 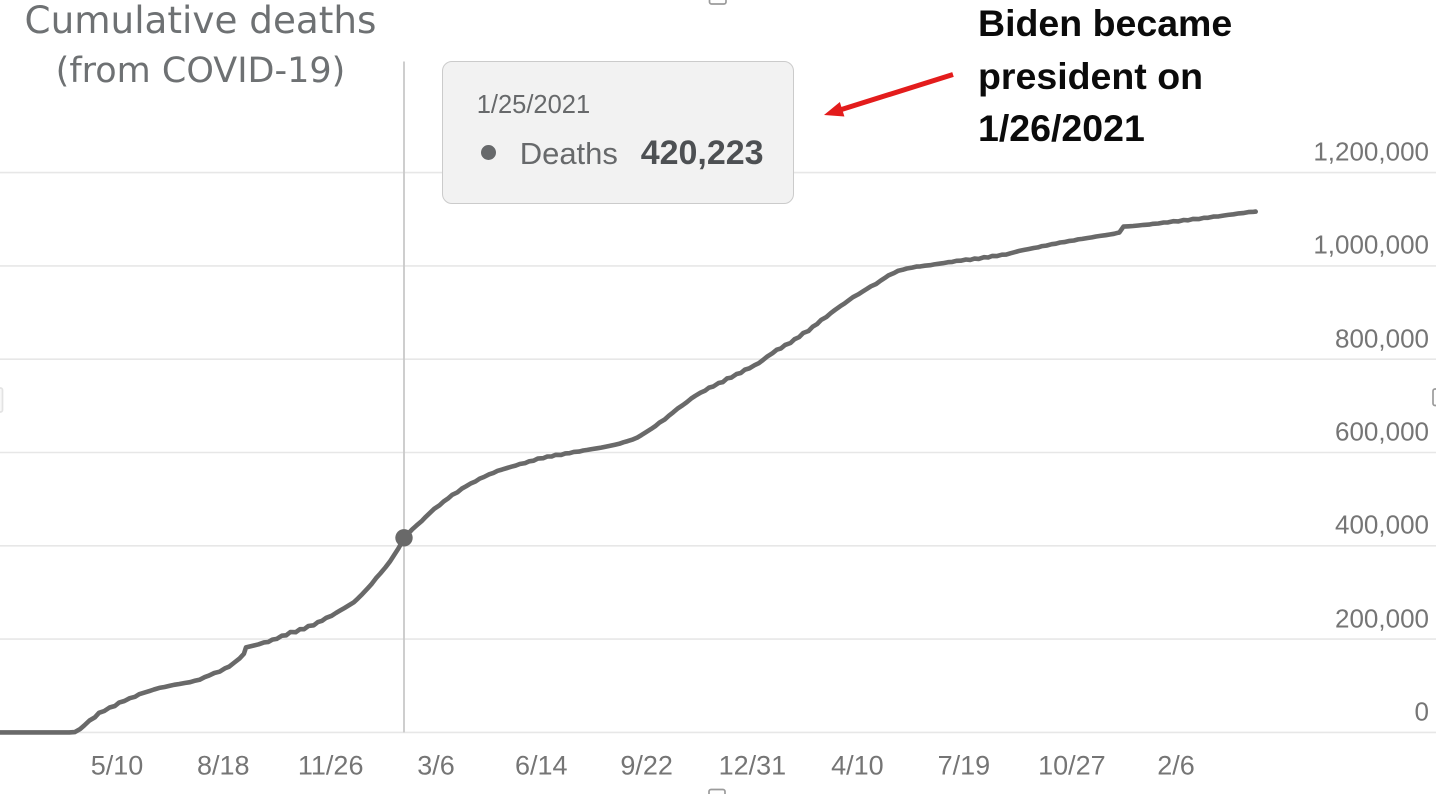 What do you see at coordinates (895, 92) in the screenshot?
I see `arrow-shaft` at bounding box center [895, 92].